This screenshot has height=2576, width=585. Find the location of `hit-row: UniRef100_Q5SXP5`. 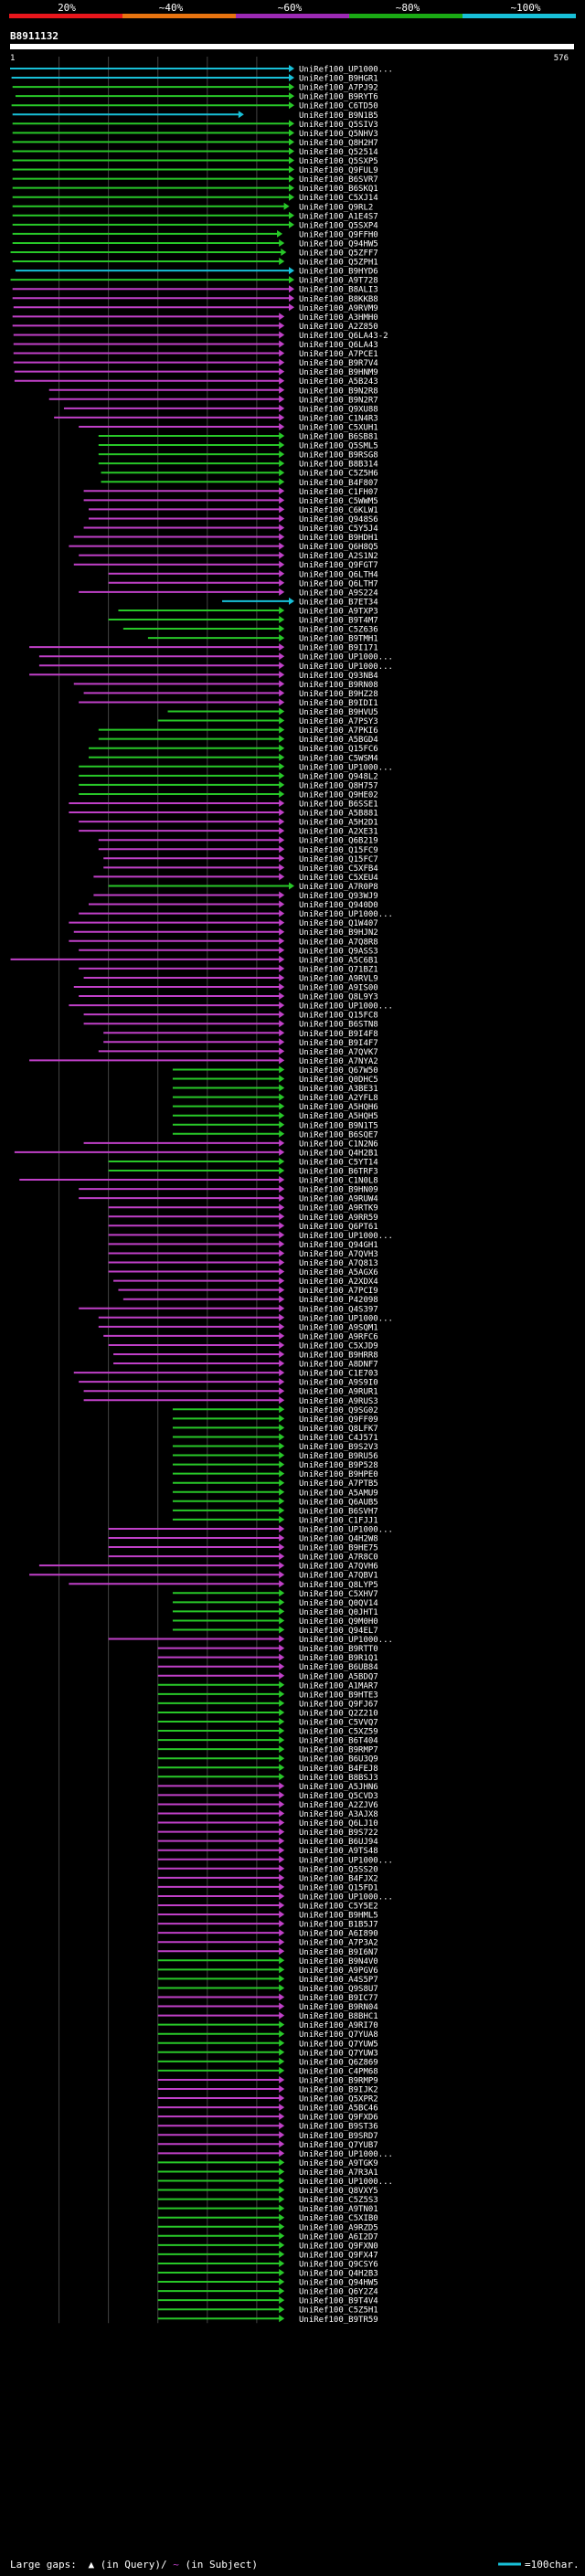

hit-row: UniRef100_Q5SXP5 is located at coordinates (195, 161).